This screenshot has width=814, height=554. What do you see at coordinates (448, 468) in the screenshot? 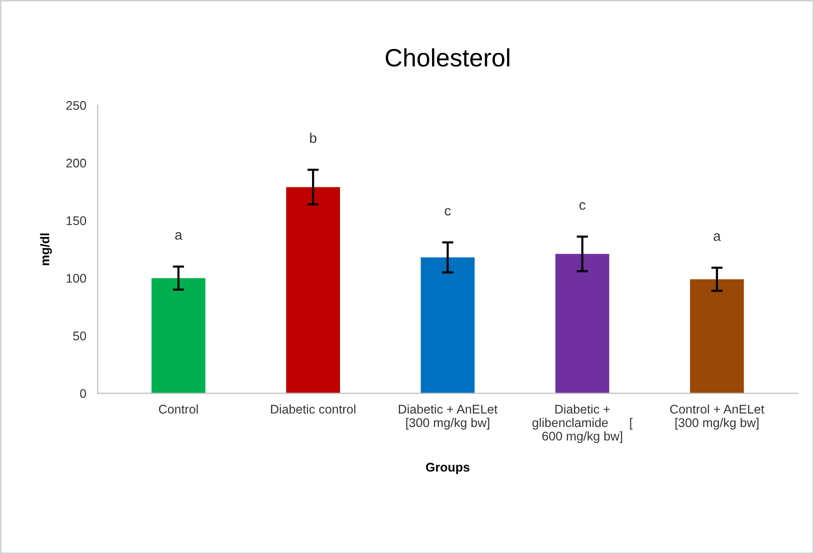
I see `x-axis-title: Groups` at bounding box center [448, 468].